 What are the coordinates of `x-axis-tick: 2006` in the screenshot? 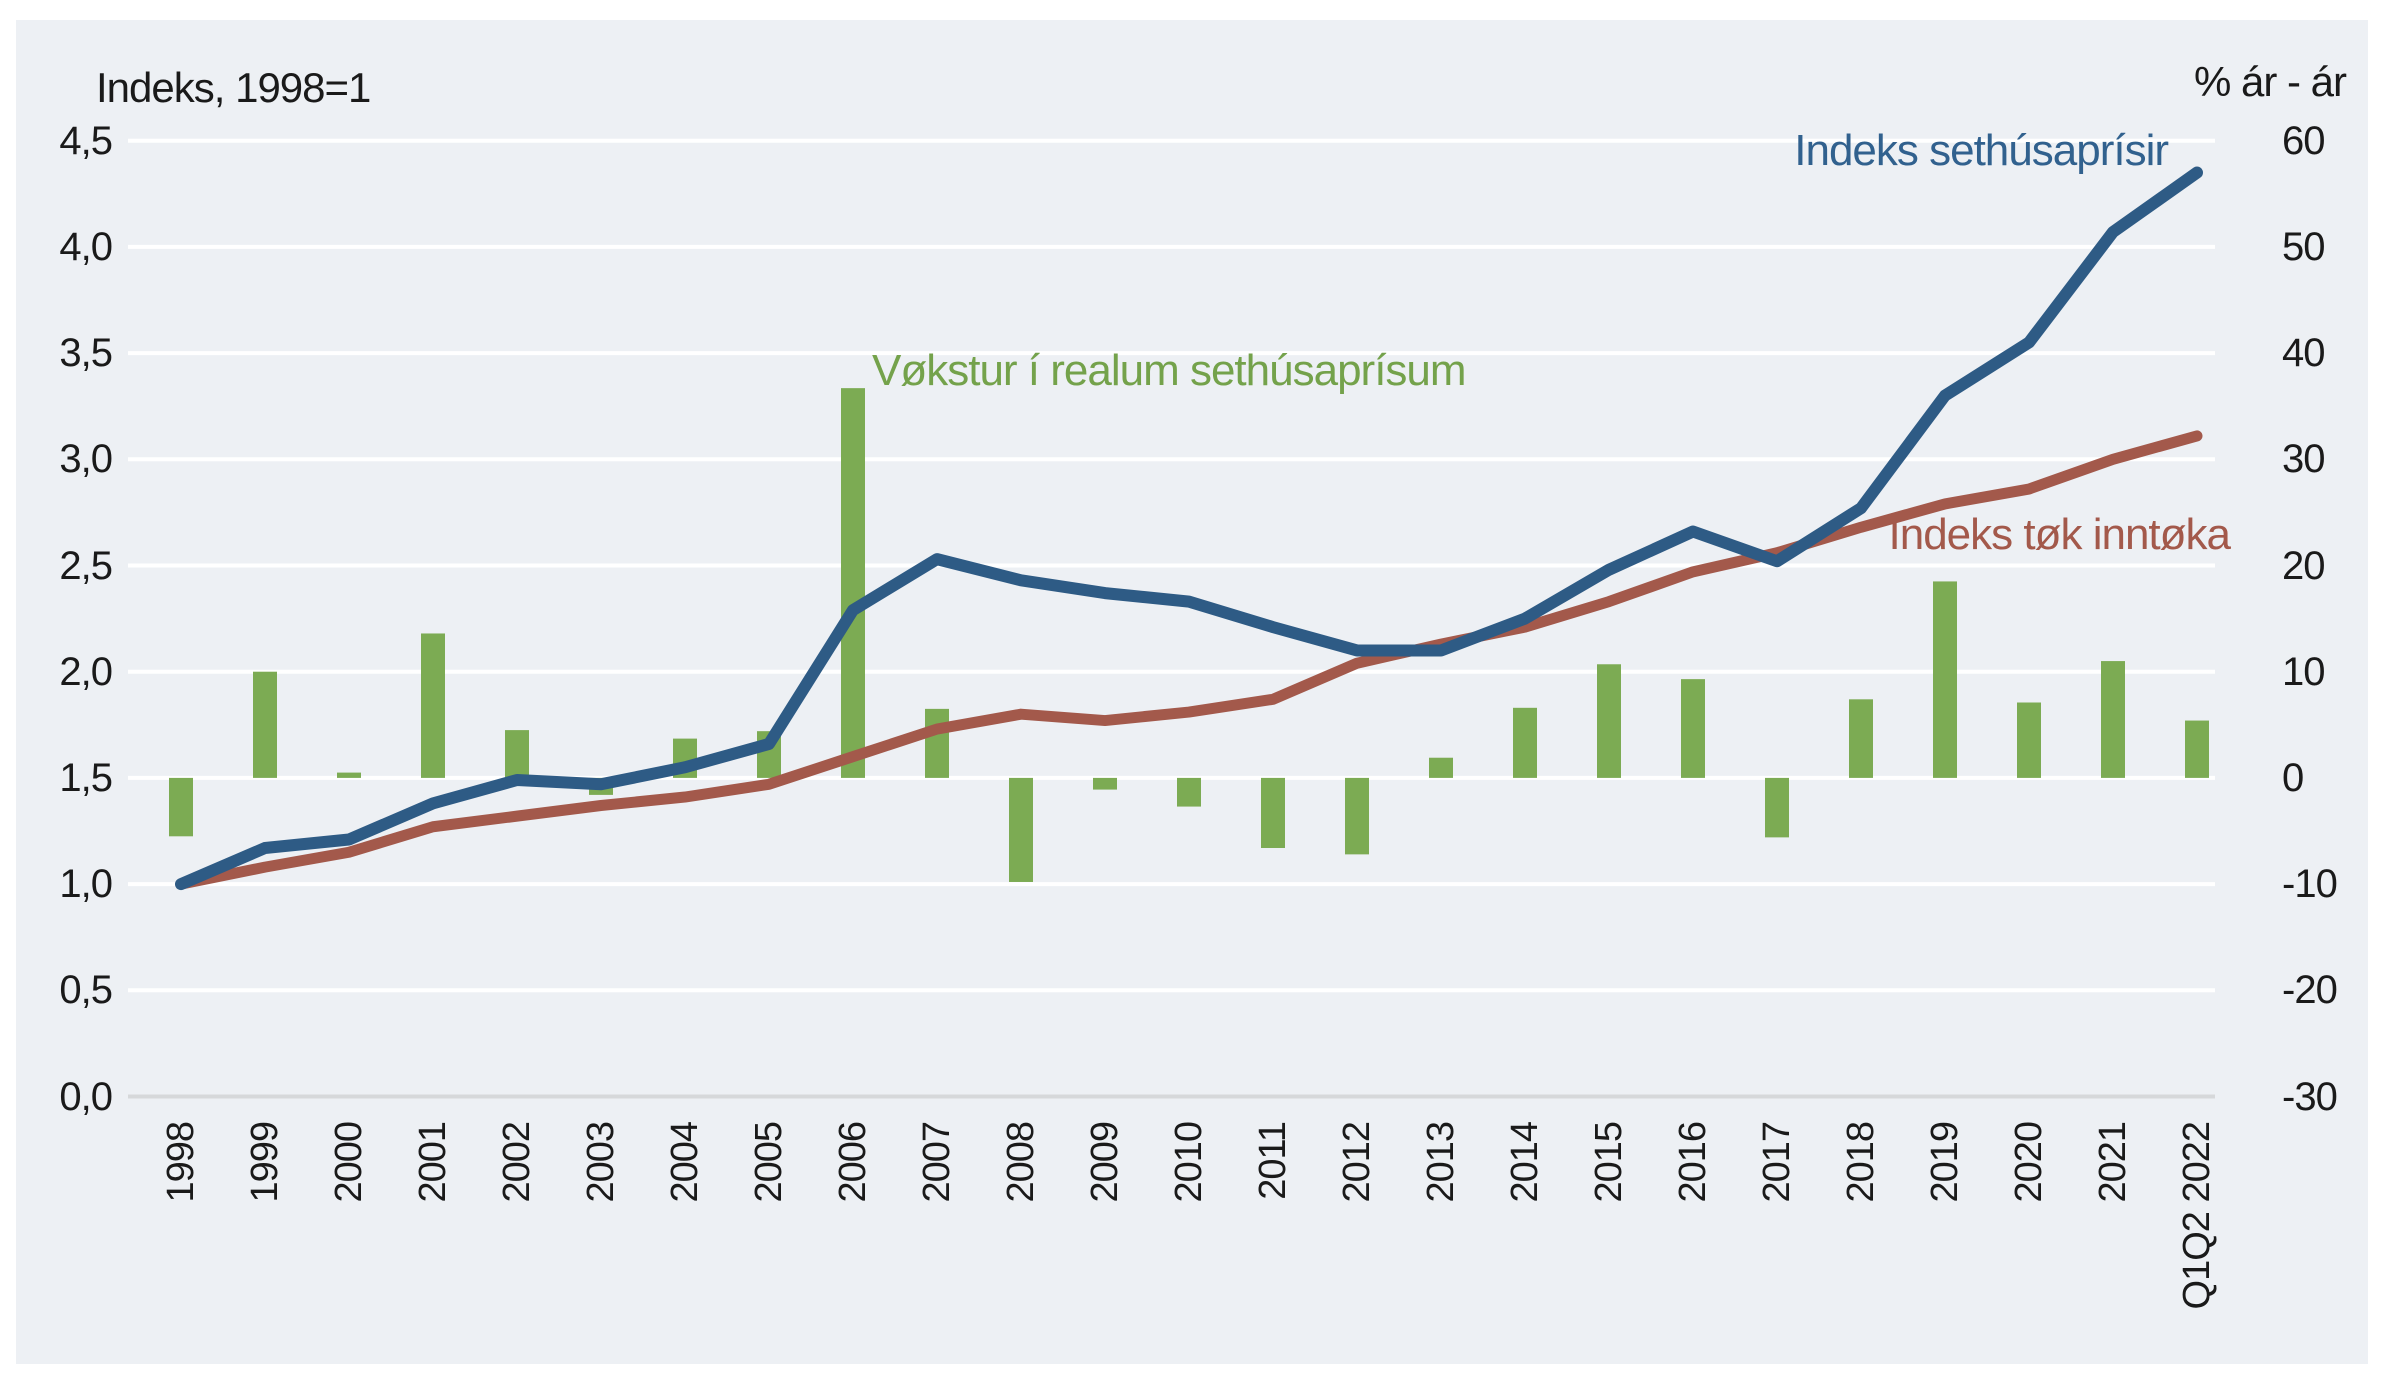 It's located at (853, 1162).